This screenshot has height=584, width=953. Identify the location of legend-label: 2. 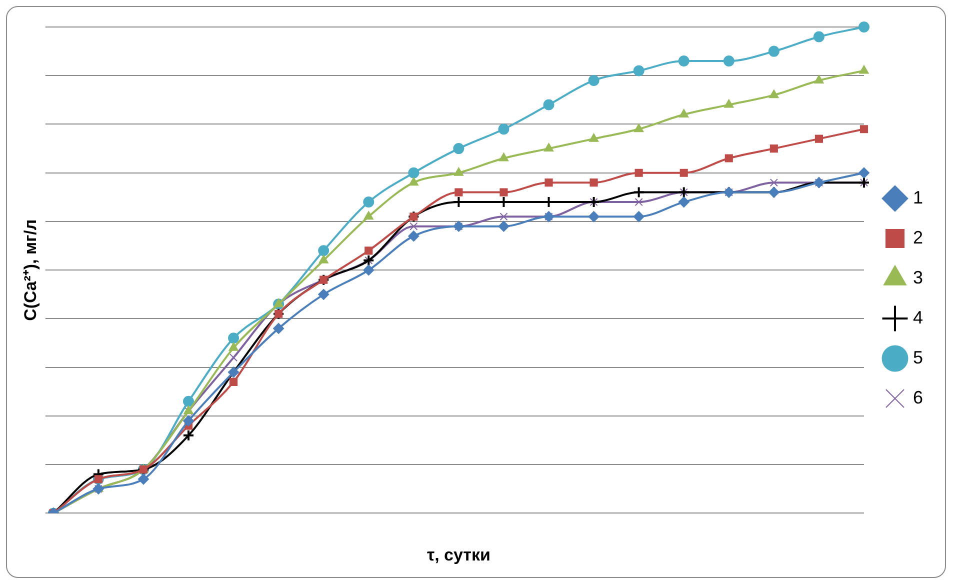
(918, 237).